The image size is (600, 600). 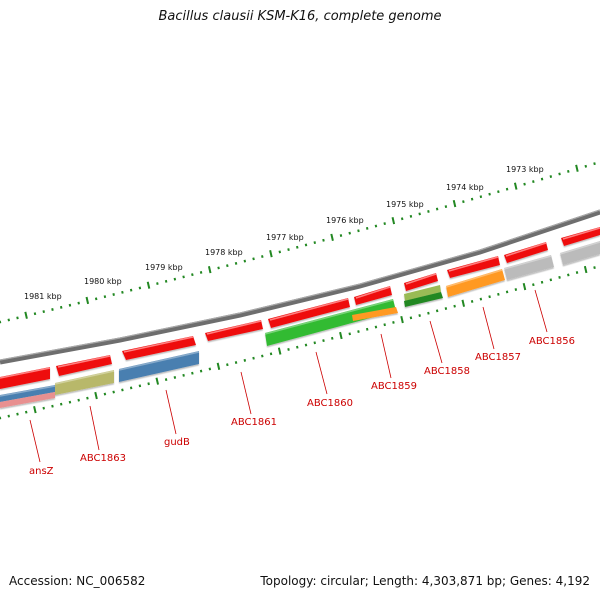 What do you see at coordinates (254, 422) in the screenshot?
I see `gene-label-abc1861: ABC1861` at bounding box center [254, 422].